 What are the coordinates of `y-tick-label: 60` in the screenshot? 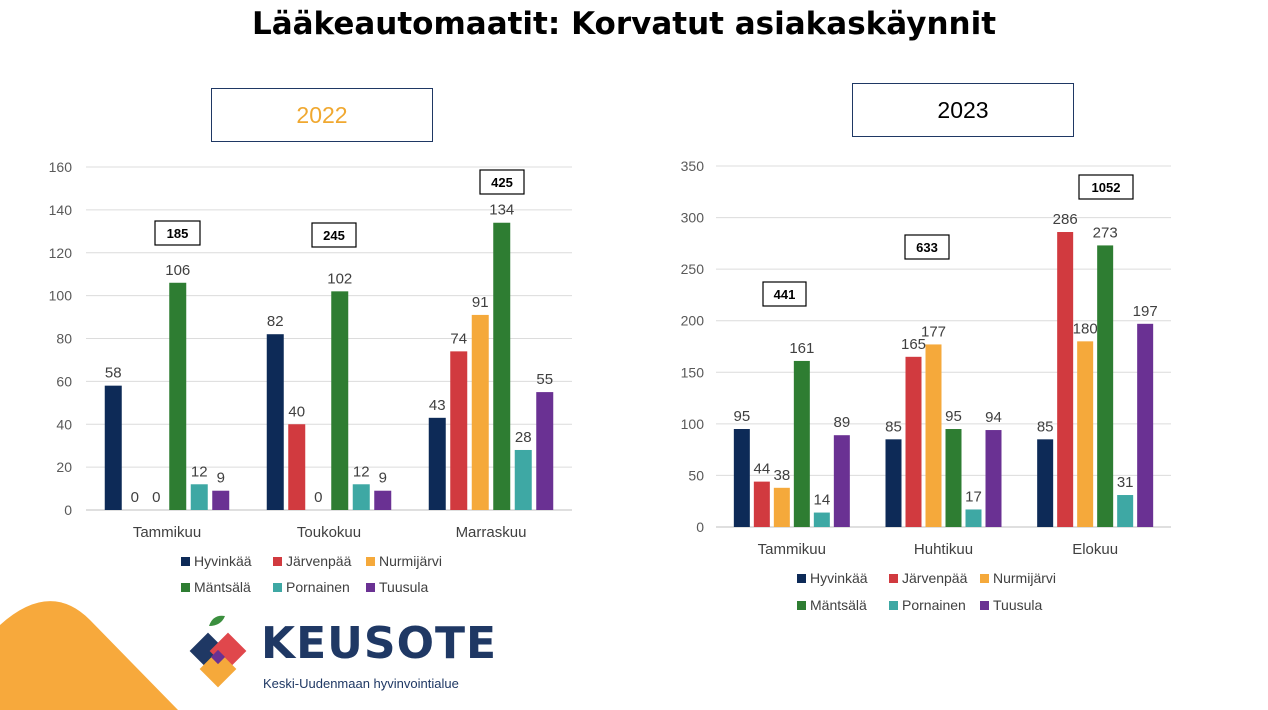 It's located at (64, 381).